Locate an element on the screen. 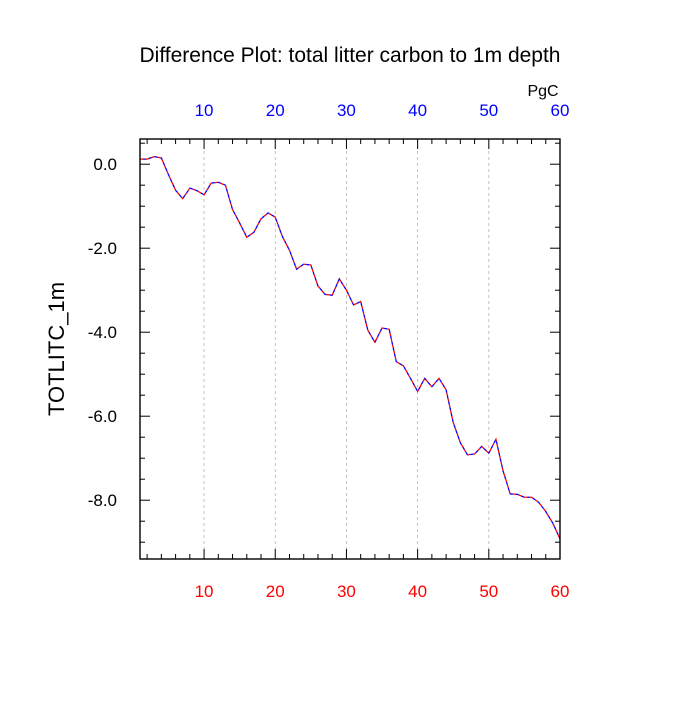  x-tick-label-top: 40 is located at coordinates (417, 110).